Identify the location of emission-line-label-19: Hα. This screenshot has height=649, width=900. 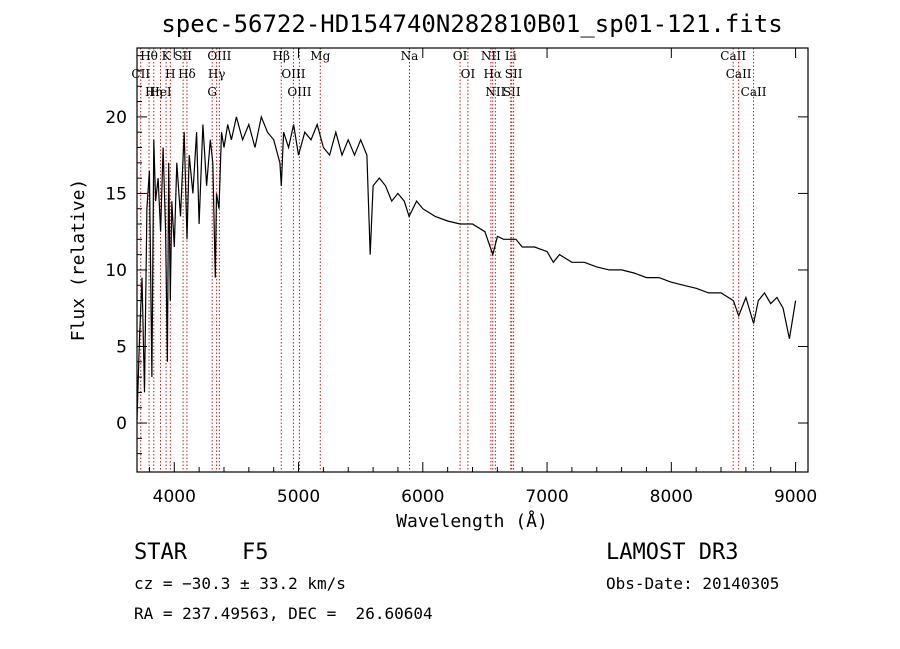
(492, 74).